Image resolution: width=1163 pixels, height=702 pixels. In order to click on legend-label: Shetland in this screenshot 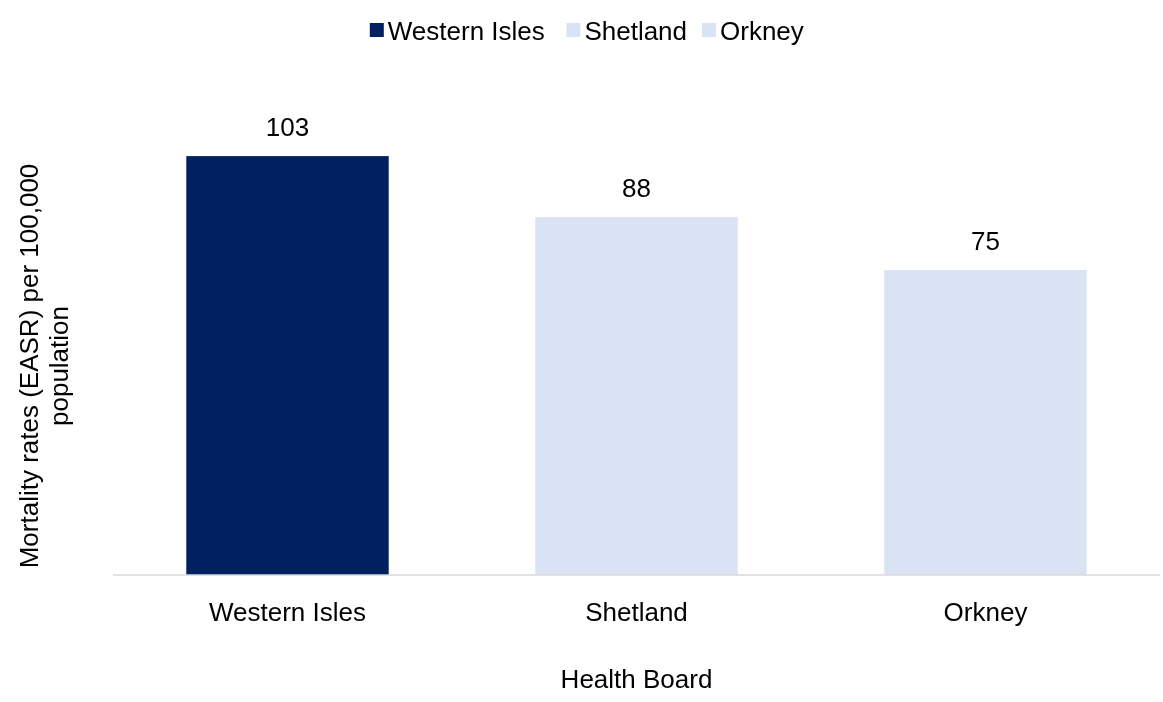, I will do `click(636, 31)`.